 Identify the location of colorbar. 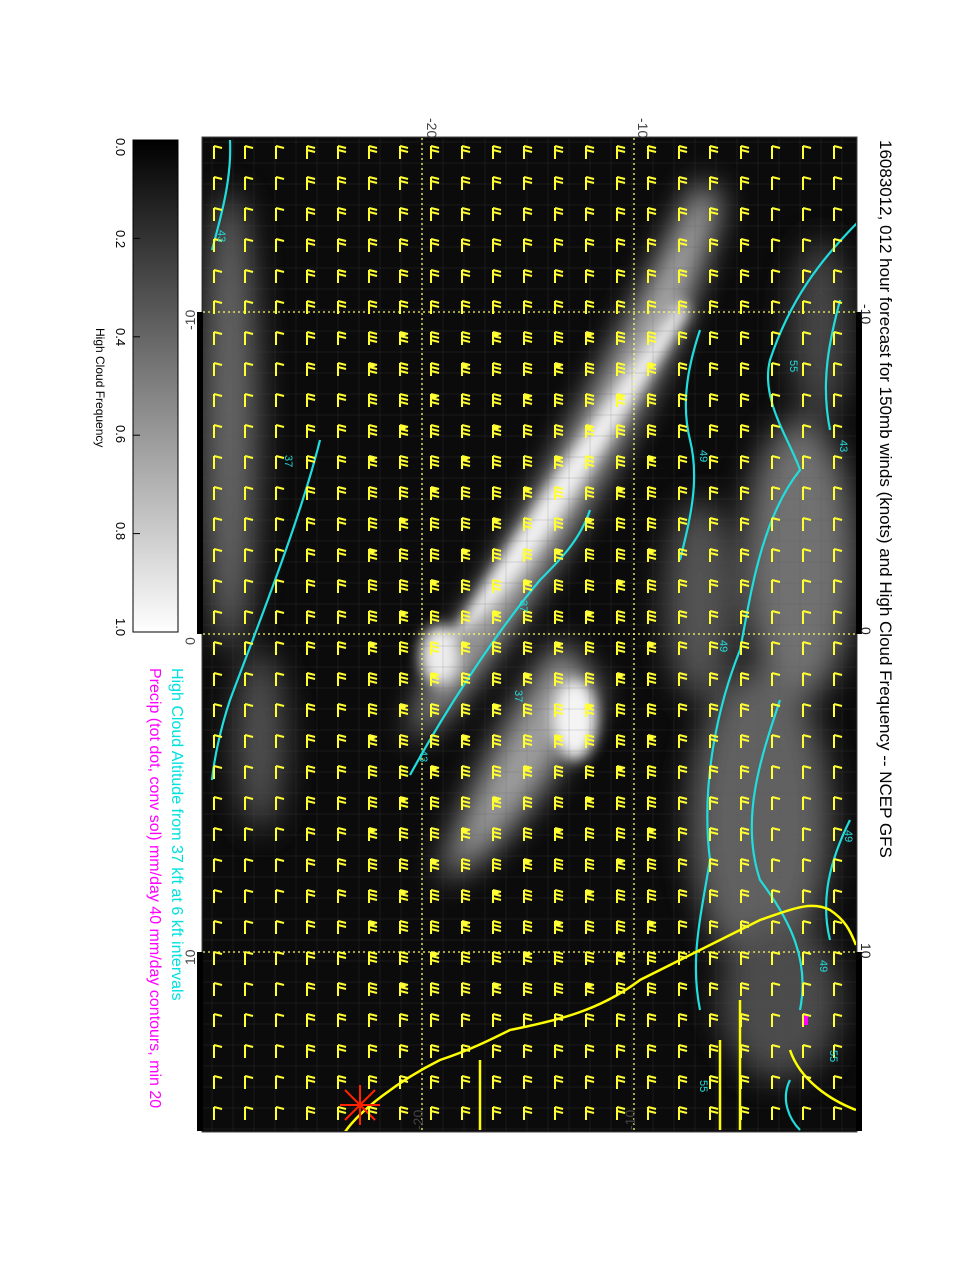
(155, 386).